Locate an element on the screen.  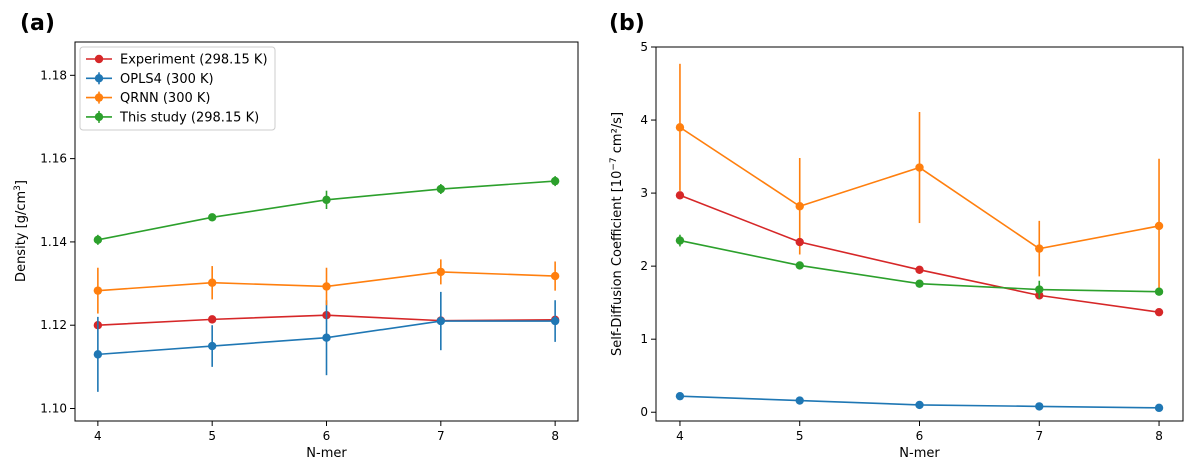
panel-b-y-tick-label: 5 is located at coordinates (644, 47).